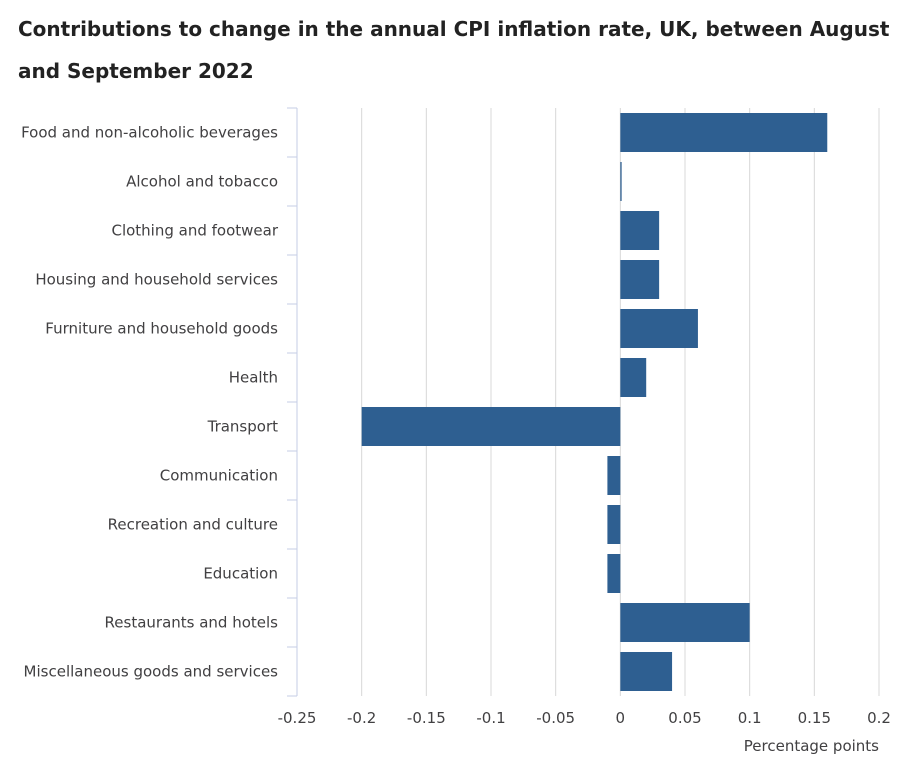 This screenshot has width=917, height=770. What do you see at coordinates (621, 718) in the screenshot?
I see `x-tick-label: 0` at bounding box center [621, 718].